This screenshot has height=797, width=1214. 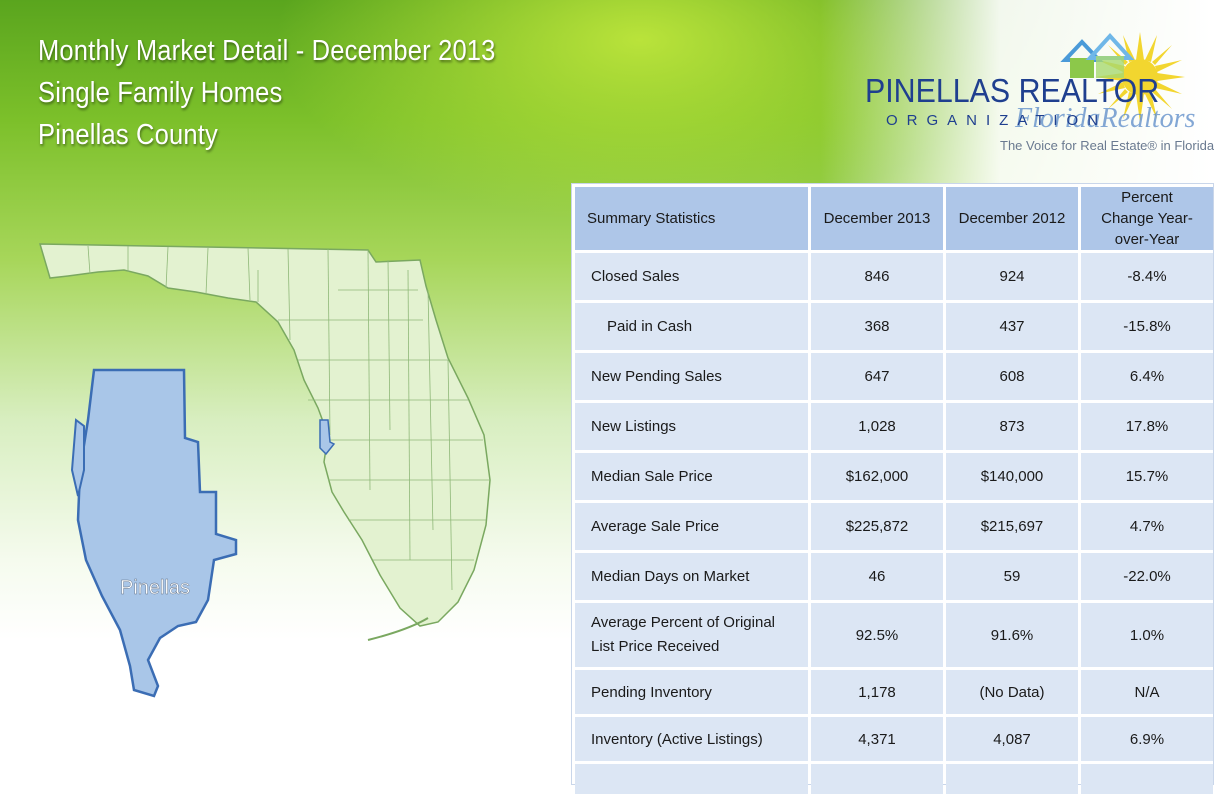 What do you see at coordinates (1147, 426) in the screenshot?
I see `row-change: 17.8%` at bounding box center [1147, 426].